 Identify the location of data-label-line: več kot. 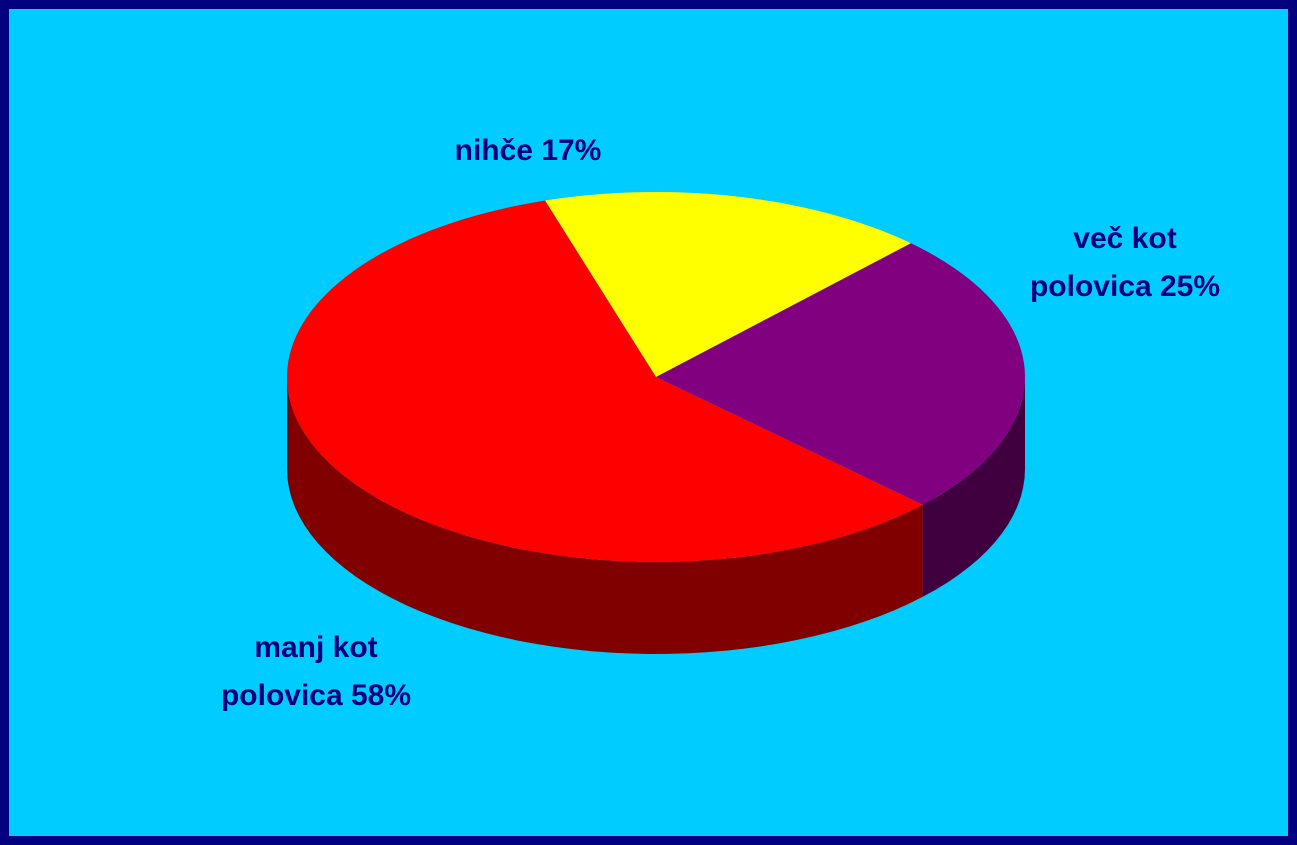
(1124, 238).